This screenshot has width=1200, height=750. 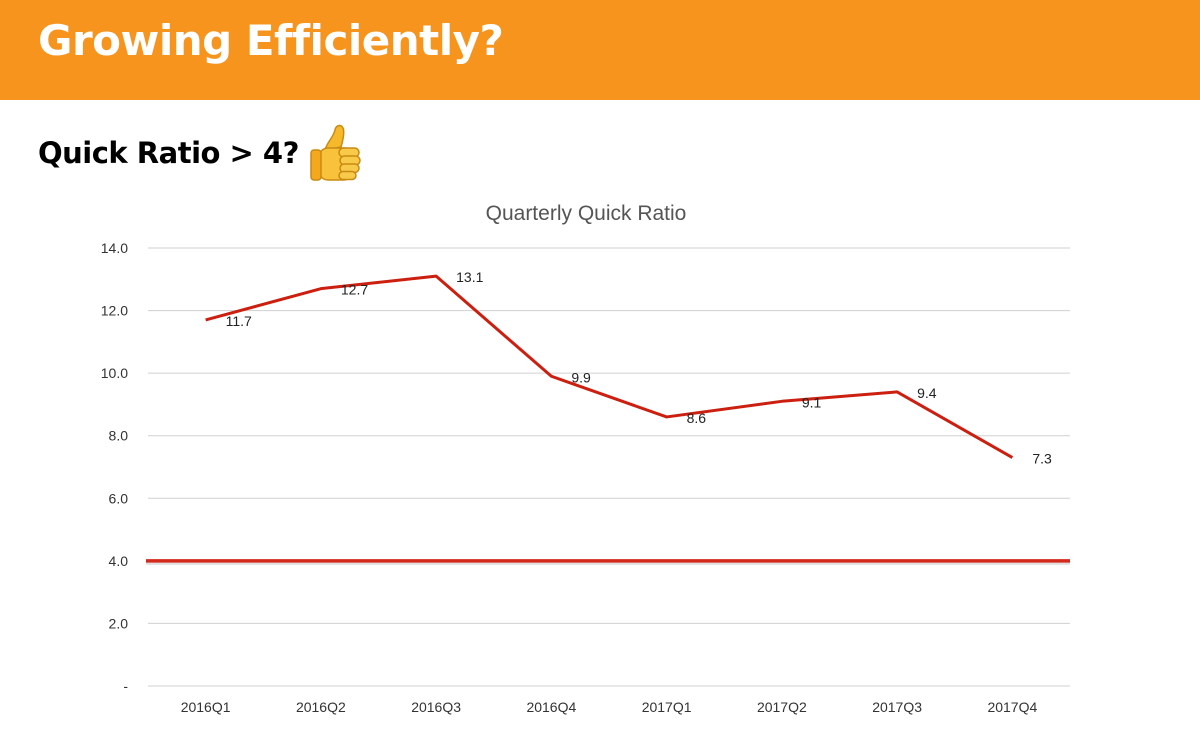 I want to click on y-tick-label: 14.0, so click(x=114, y=248).